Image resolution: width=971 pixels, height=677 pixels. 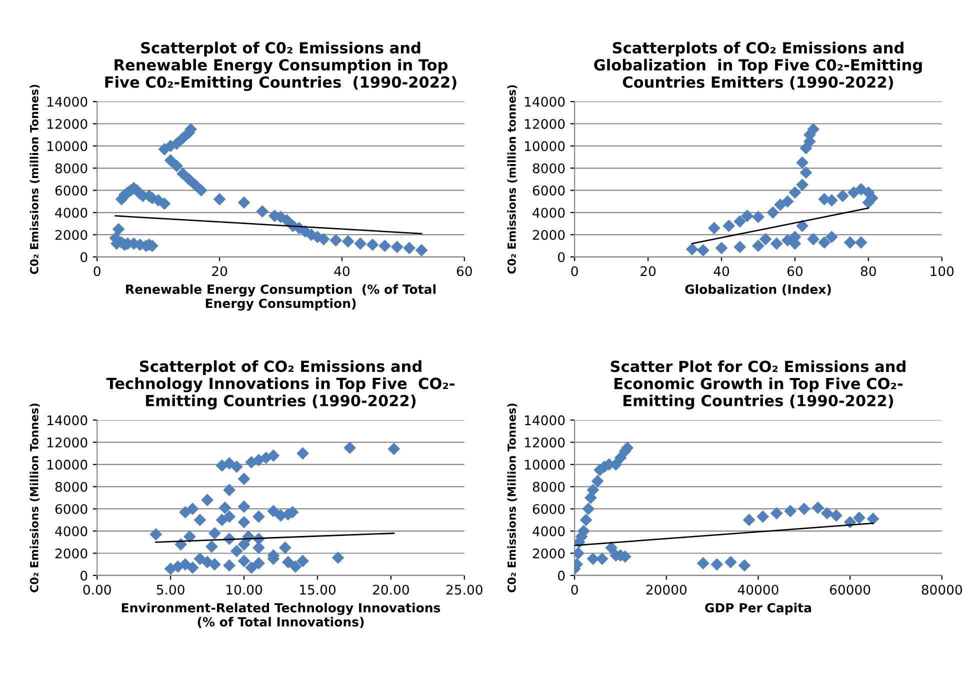 I want to click on x-tick-label: 5.00, so click(x=170, y=589).